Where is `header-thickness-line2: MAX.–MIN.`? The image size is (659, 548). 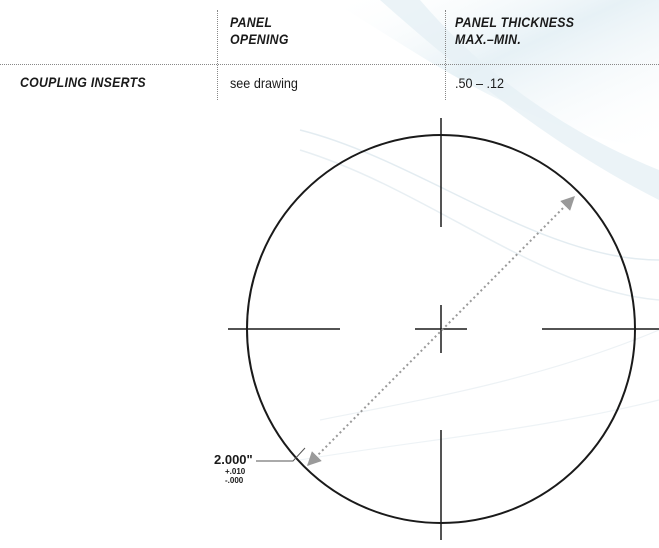 header-thickness-line2: MAX.–MIN. is located at coordinates (488, 39).